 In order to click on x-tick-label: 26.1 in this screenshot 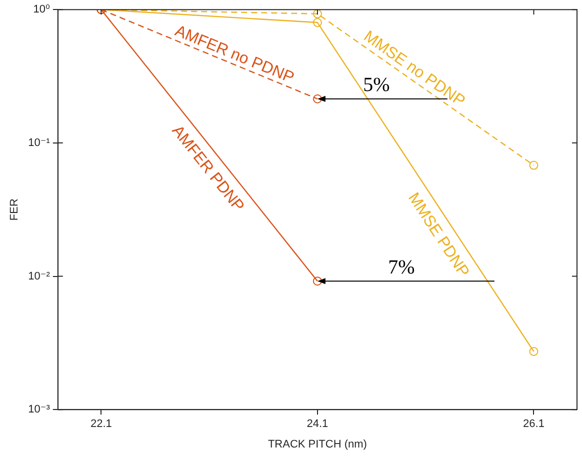, I will do `click(533, 424)`.